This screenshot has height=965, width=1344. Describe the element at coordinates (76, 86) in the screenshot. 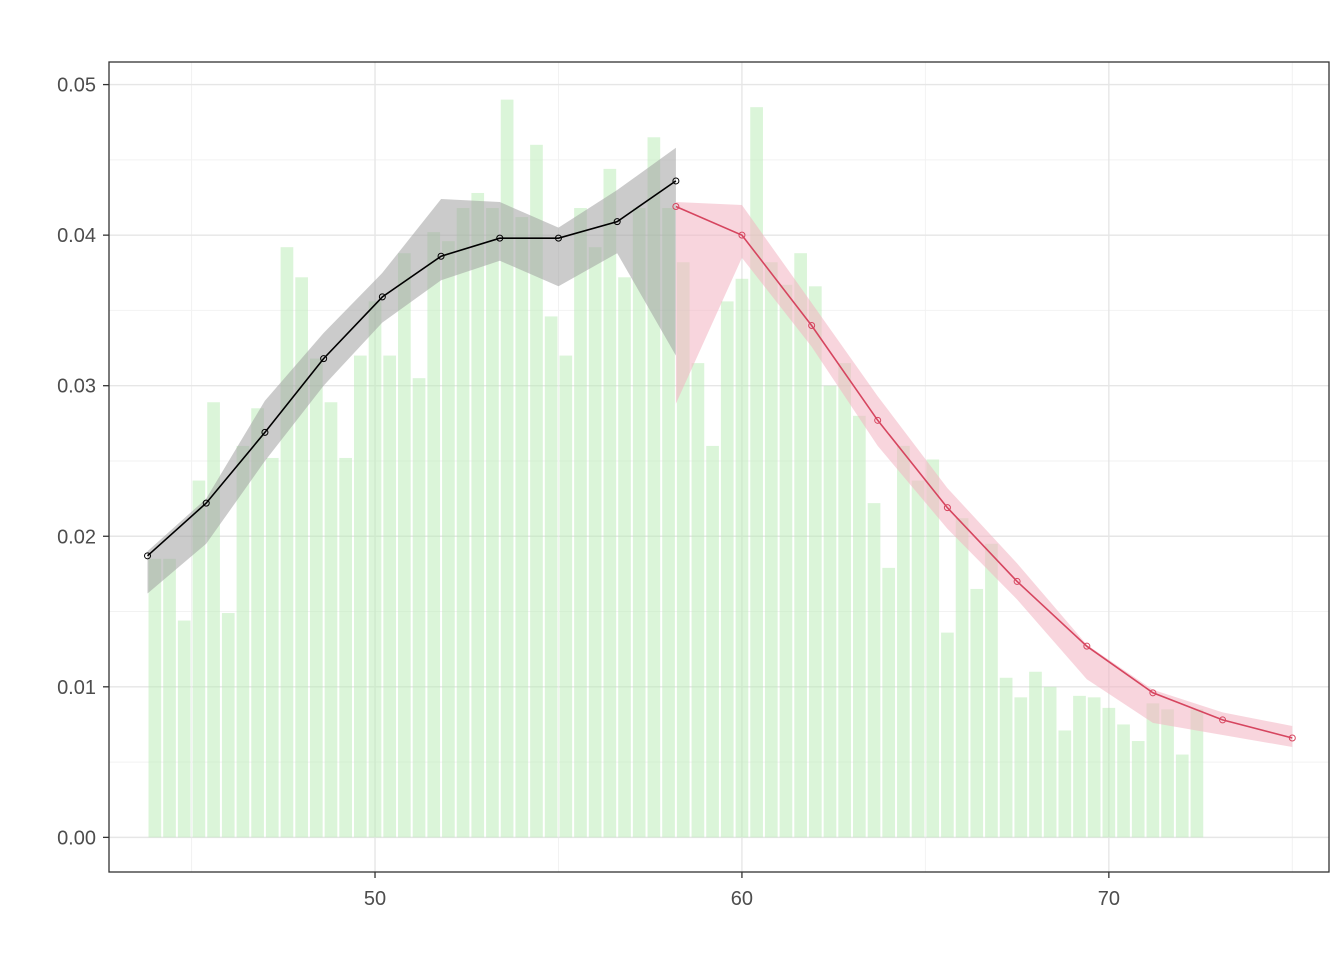

I see `y-tick-label: 0.05` at that location.